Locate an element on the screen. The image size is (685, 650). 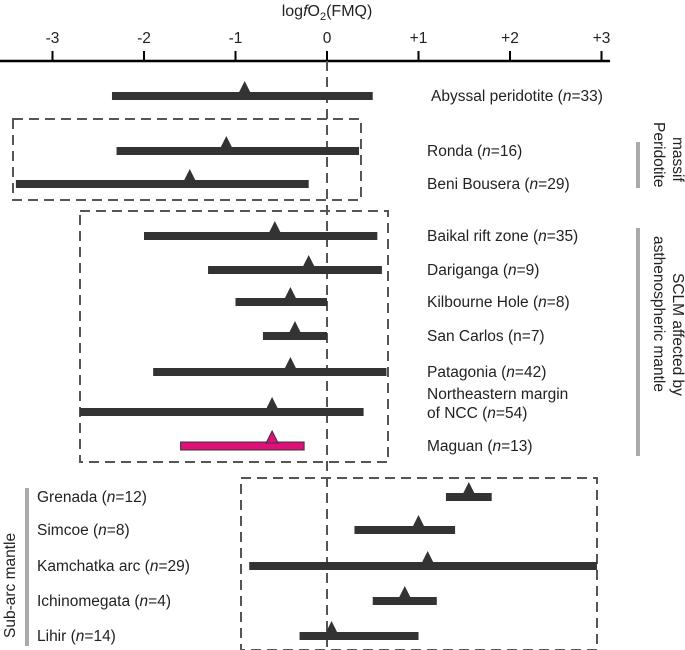
sample-label: Kilbourne Hole (n=8) is located at coordinates (498, 302).